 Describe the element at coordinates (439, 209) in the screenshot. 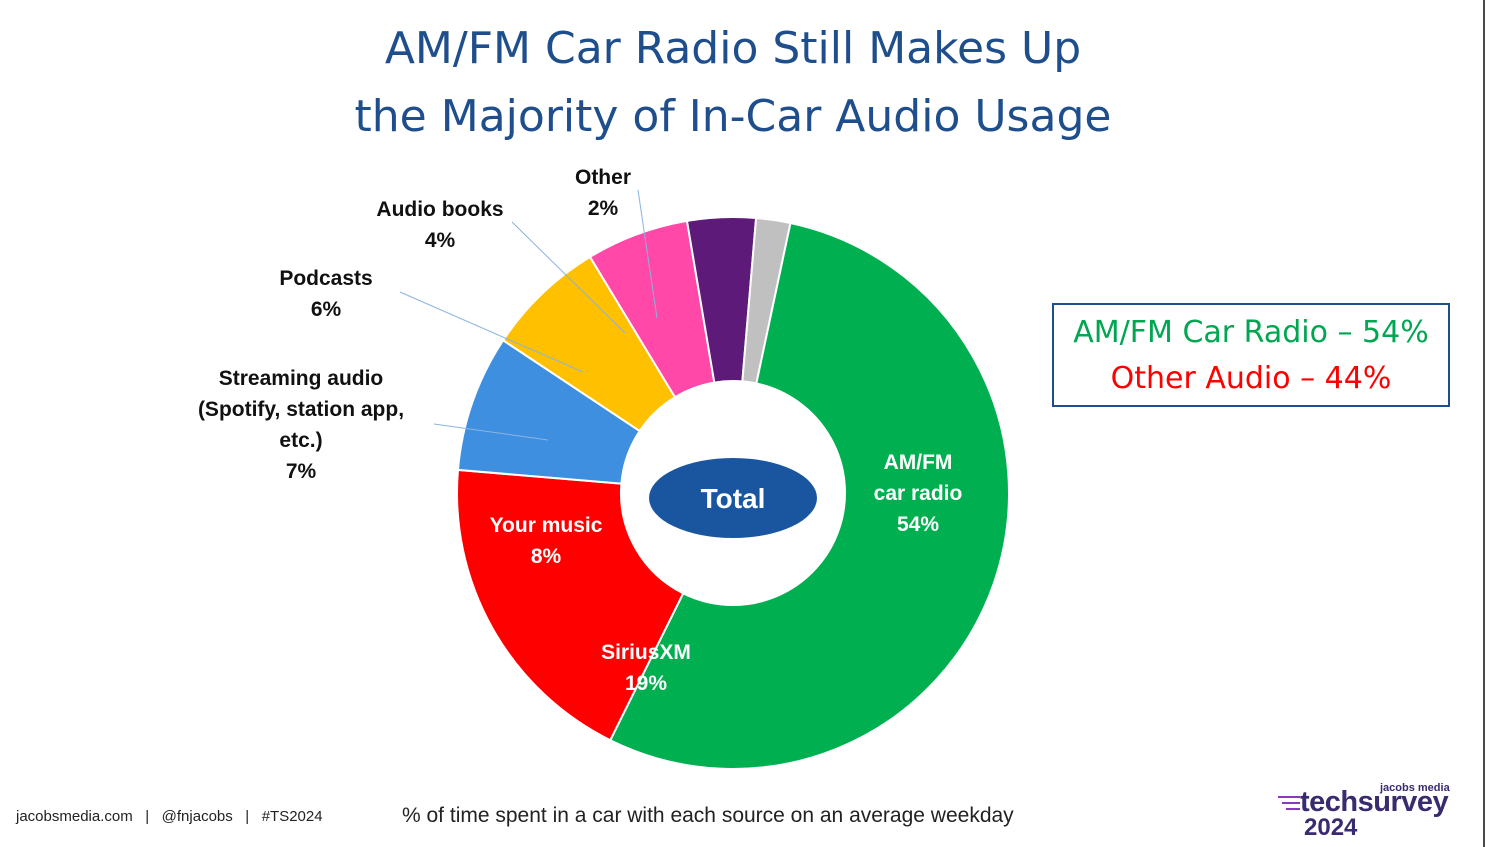

I see `slice-label-5-line-0: Audio books` at that location.